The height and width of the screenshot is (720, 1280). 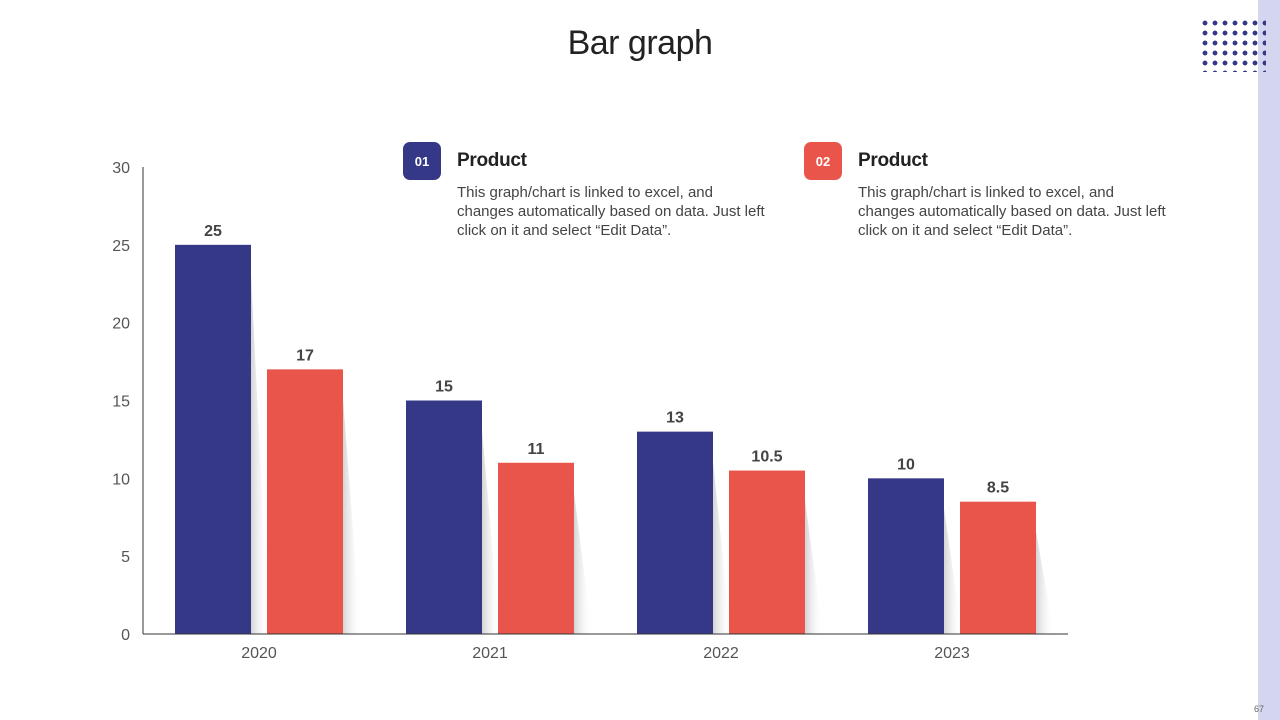 I want to click on legend-badge-02: 02, so click(x=823, y=161).